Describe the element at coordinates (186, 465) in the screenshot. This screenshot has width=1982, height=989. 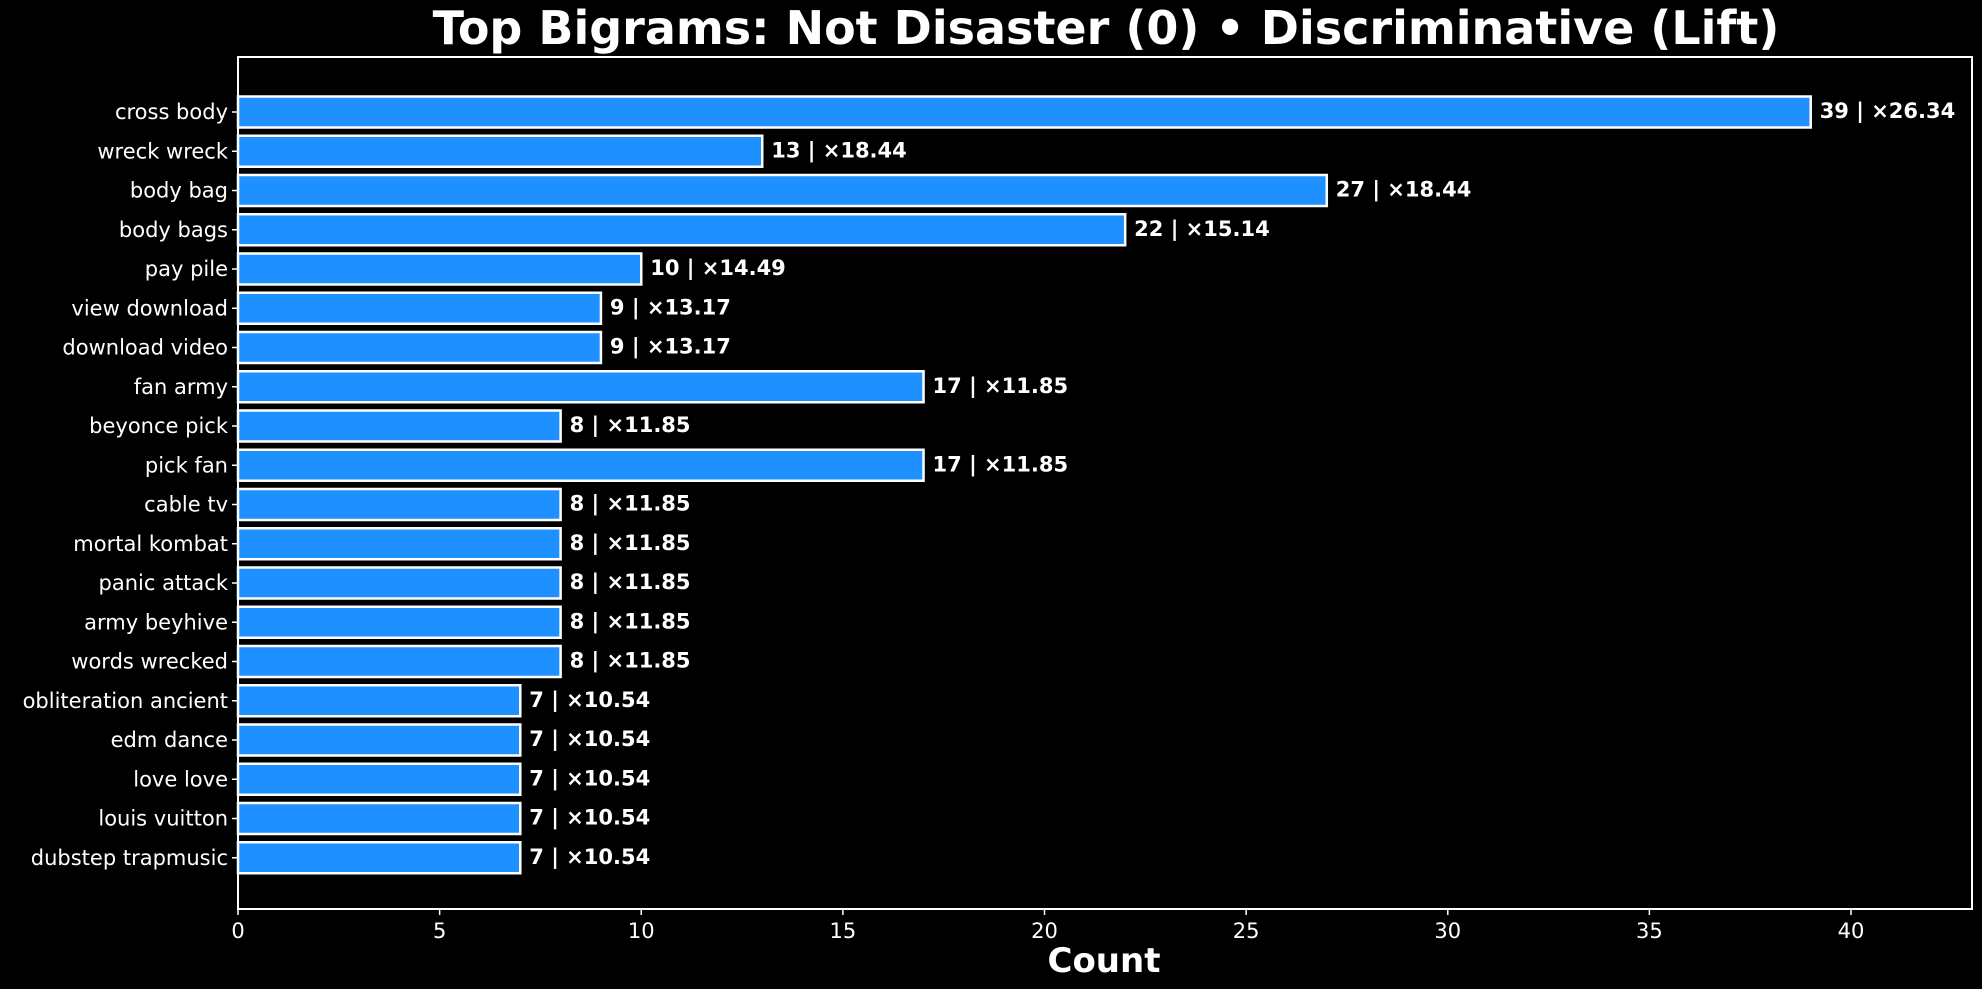
I see `y-tick-label: pick fan` at that location.